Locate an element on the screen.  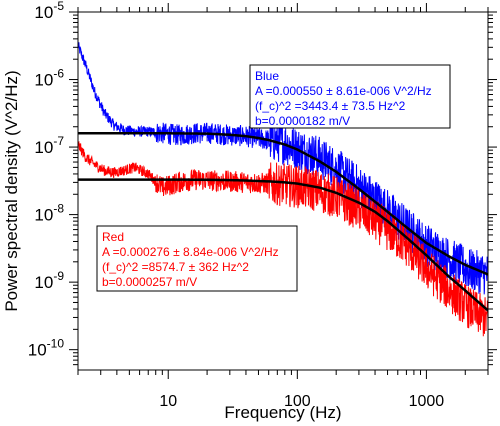
legend-blue-line: A =0.000550 ± 8.61e-006 V^2/Hz is located at coordinates (343, 91).